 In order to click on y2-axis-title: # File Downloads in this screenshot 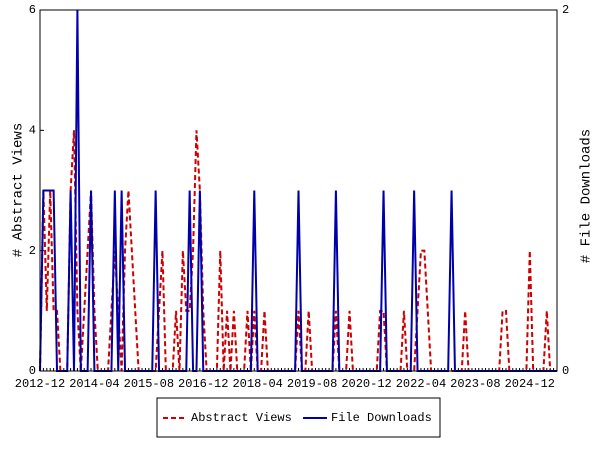, I will do `click(587, 196)`.